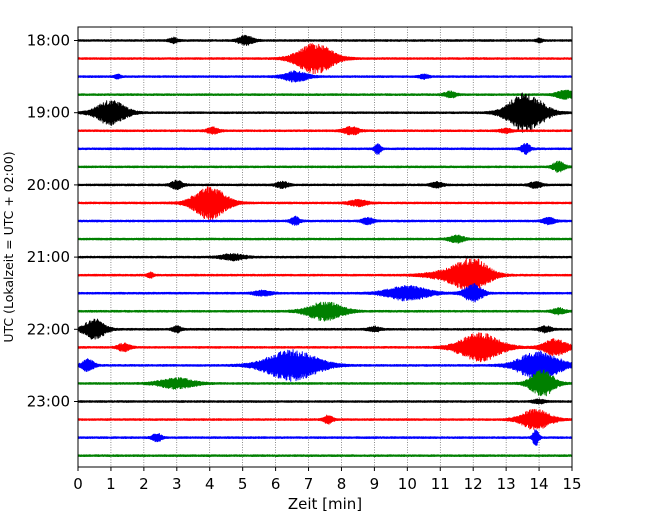  What do you see at coordinates (325, 149) in the screenshot?
I see `trace-1930` at bounding box center [325, 149].